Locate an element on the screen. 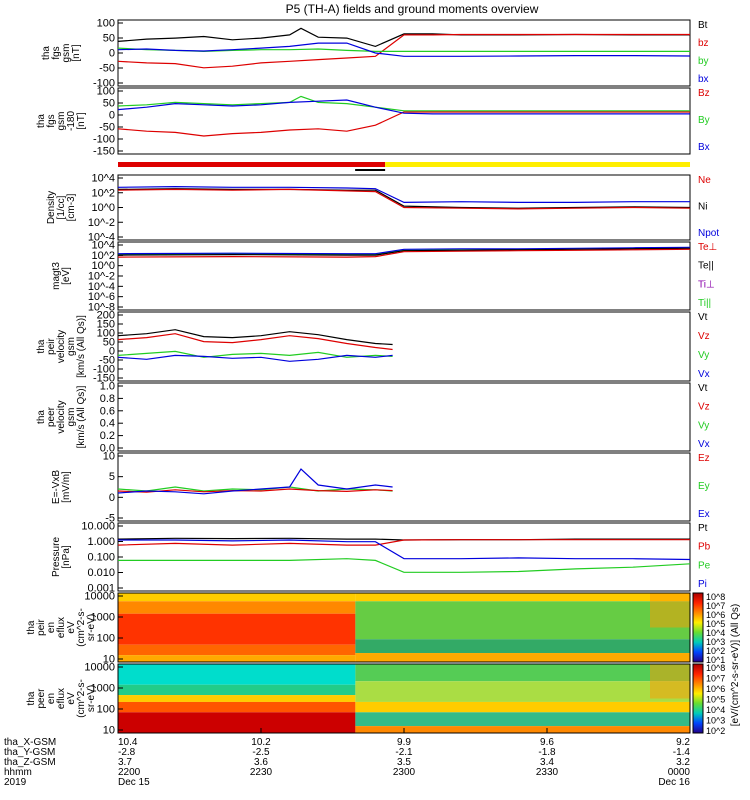  x-tick-label: 2230 is located at coordinates (261, 772).